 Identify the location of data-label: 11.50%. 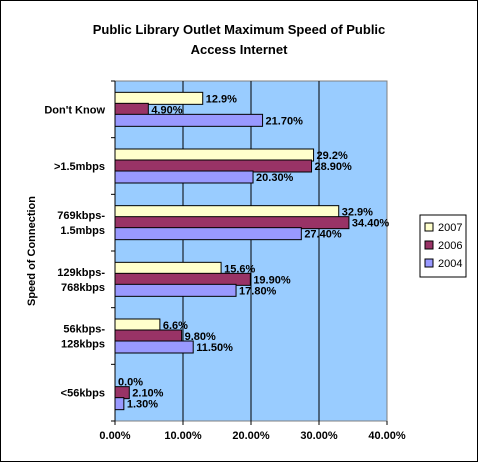
(214, 348).